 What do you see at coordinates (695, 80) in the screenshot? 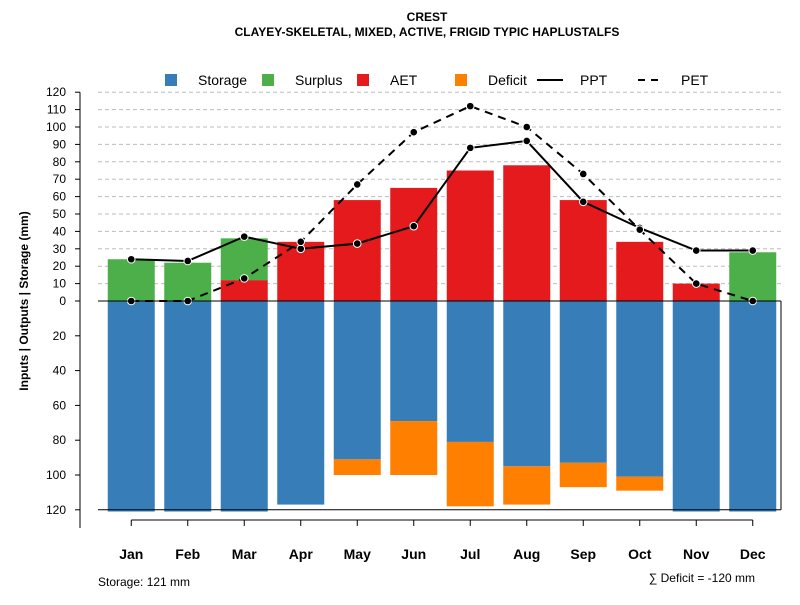
I see `legend-label: PET` at bounding box center [695, 80].